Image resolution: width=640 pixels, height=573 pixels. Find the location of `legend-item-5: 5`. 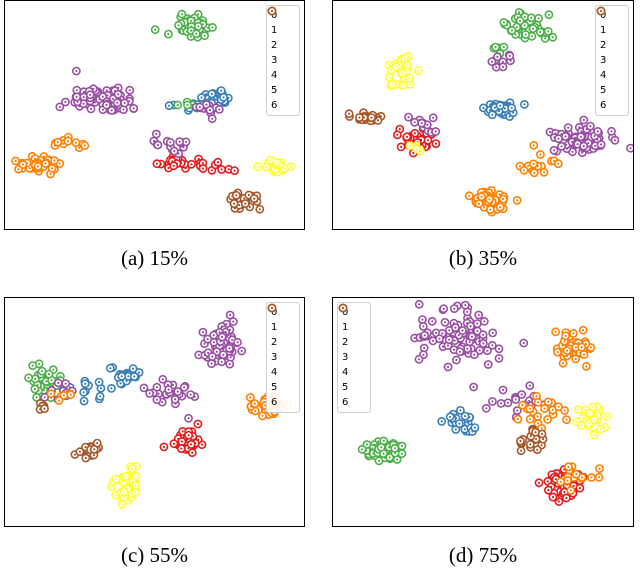

legend-item-5: 5 is located at coordinates (352, 349).